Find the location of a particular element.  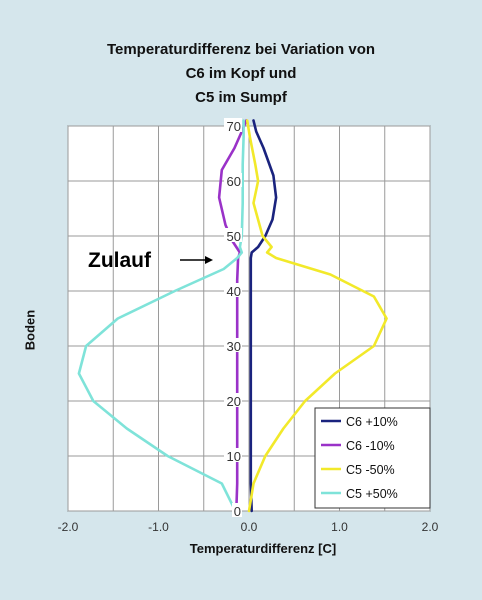

chart-title-line-3: C5 im Sumpf is located at coordinates (241, 97).